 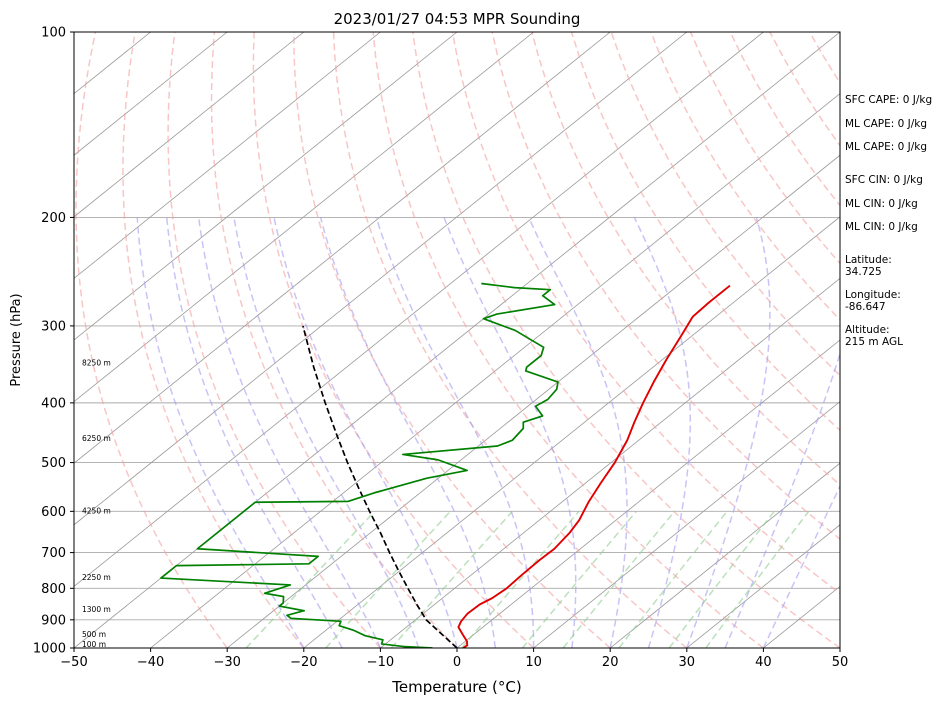 I want to click on height-label: 100 m, so click(x=94, y=644).